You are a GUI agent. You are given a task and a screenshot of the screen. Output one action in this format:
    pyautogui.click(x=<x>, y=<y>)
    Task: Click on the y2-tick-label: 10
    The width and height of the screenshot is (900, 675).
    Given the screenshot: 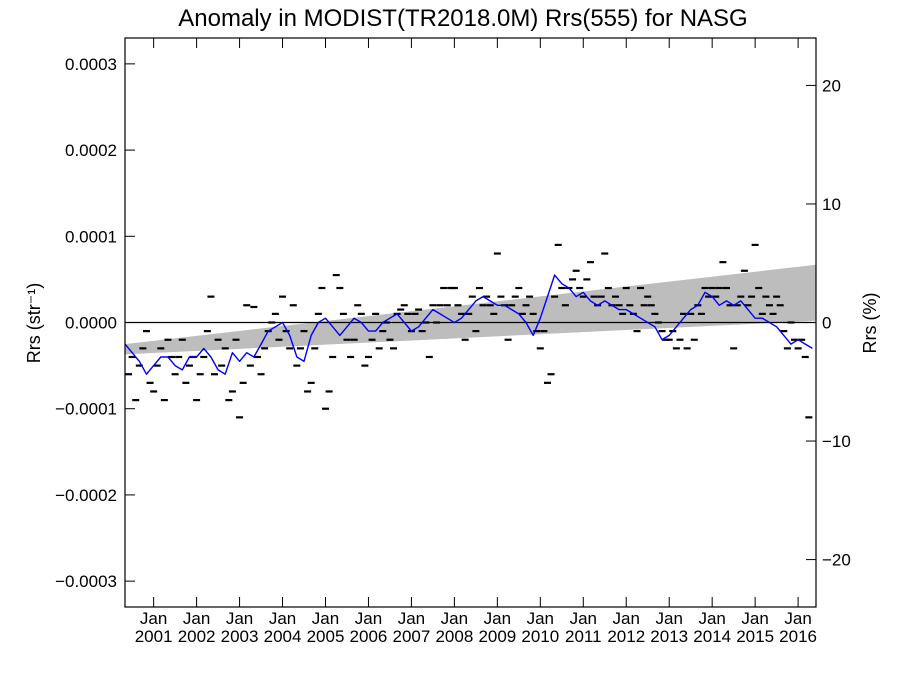 What is the action you would take?
    pyautogui.click(x=831, y=204)
    